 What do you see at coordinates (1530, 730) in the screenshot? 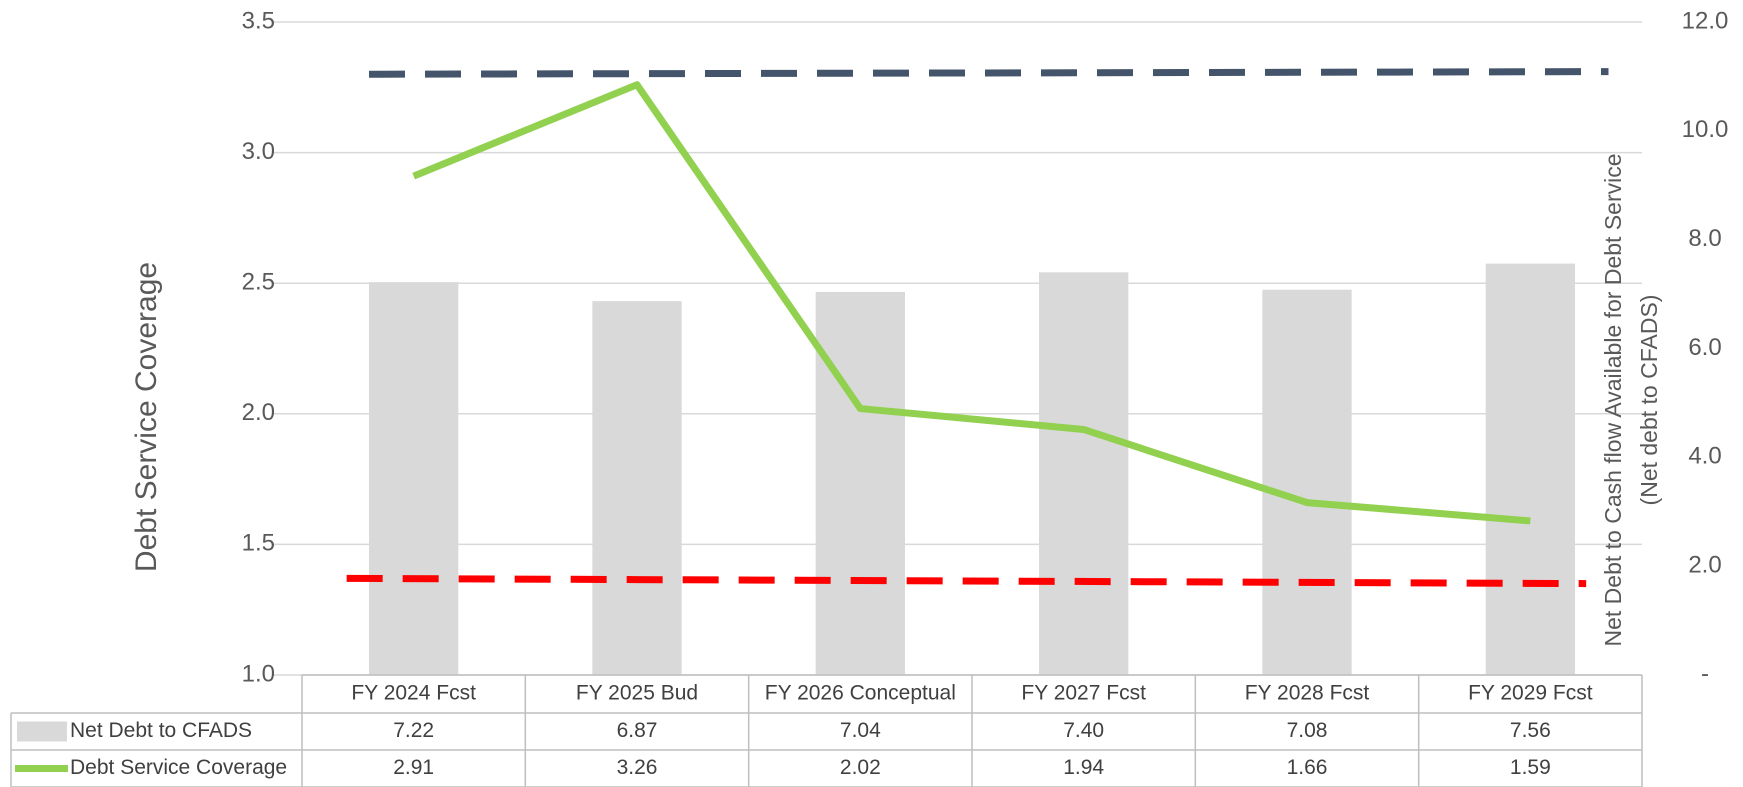
I see `data-label: 7.56` at bounding box center [1530, 730].